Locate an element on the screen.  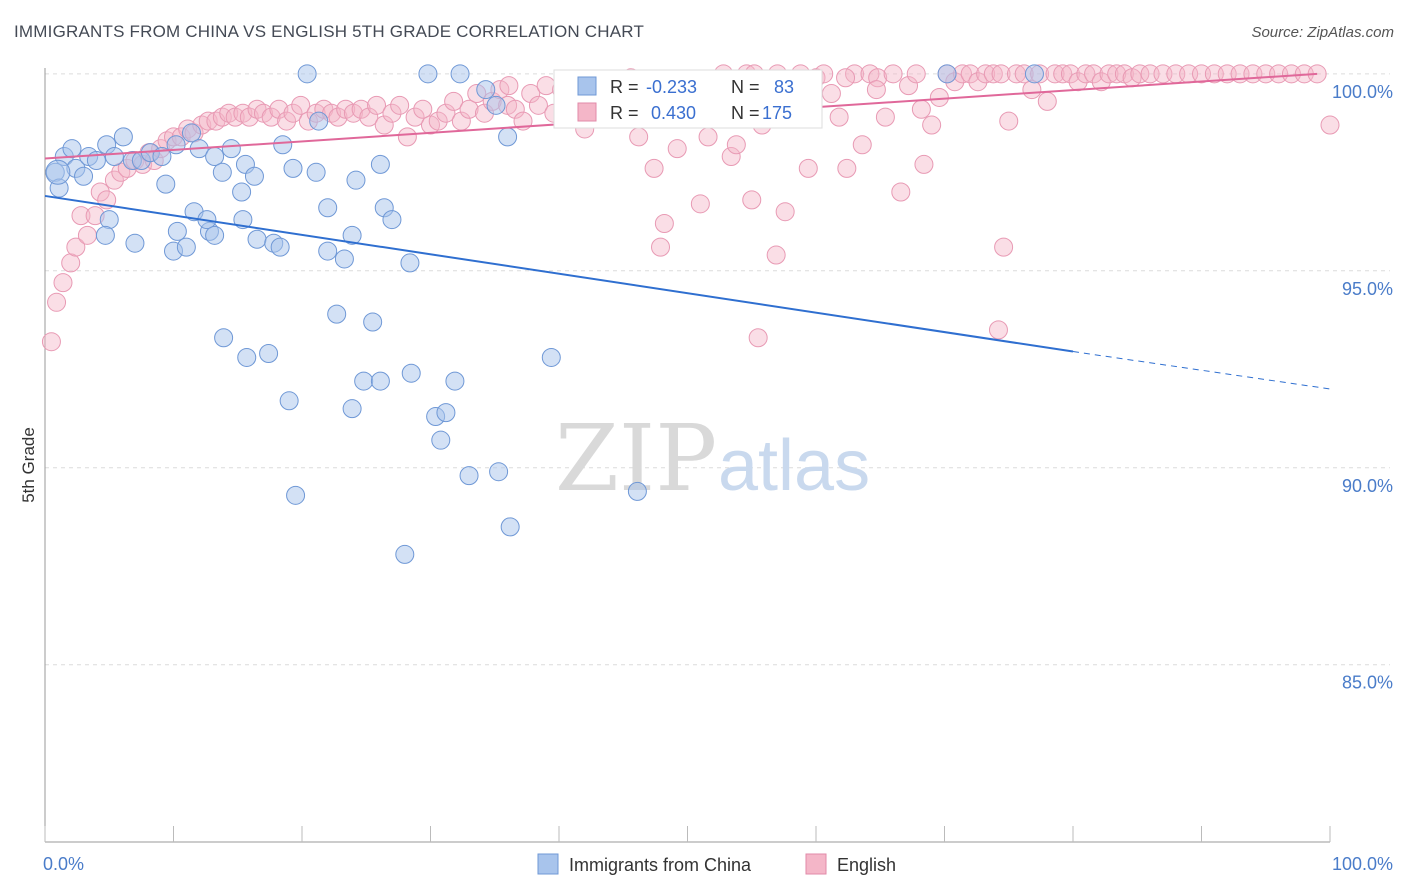
legend-china-label: Immigrants from China is located at coordinates (660, 865).